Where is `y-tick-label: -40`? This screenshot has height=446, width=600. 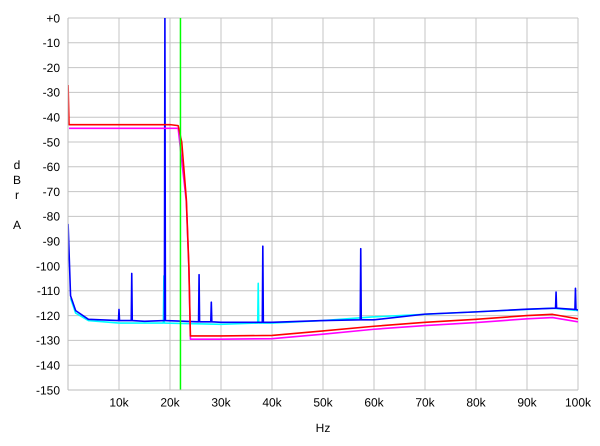 y-tick-label: -40 is located at coordinates (51, 117).